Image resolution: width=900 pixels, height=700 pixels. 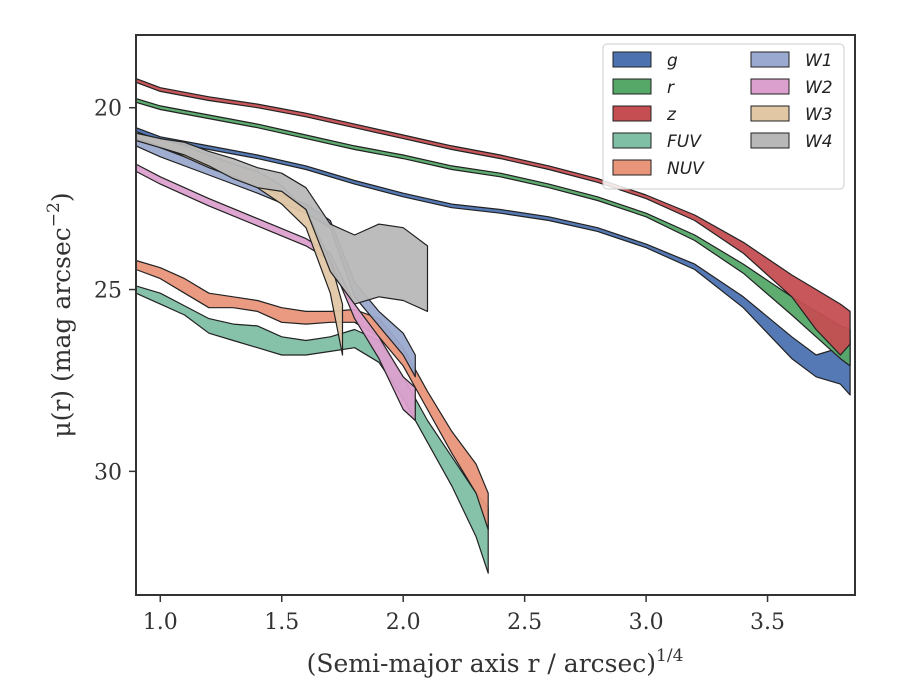 What do you see at coordinates (108, 109) in the screenshot?
I see `y-tick-label: 20` at bounding box center [108, 109].